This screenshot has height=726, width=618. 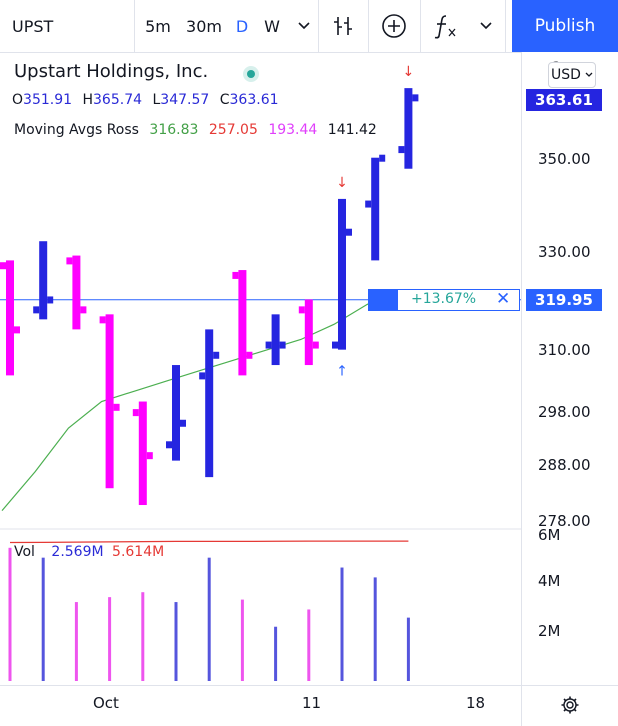 I want to click on measure-drag-handle, so click(x=383, y=300).